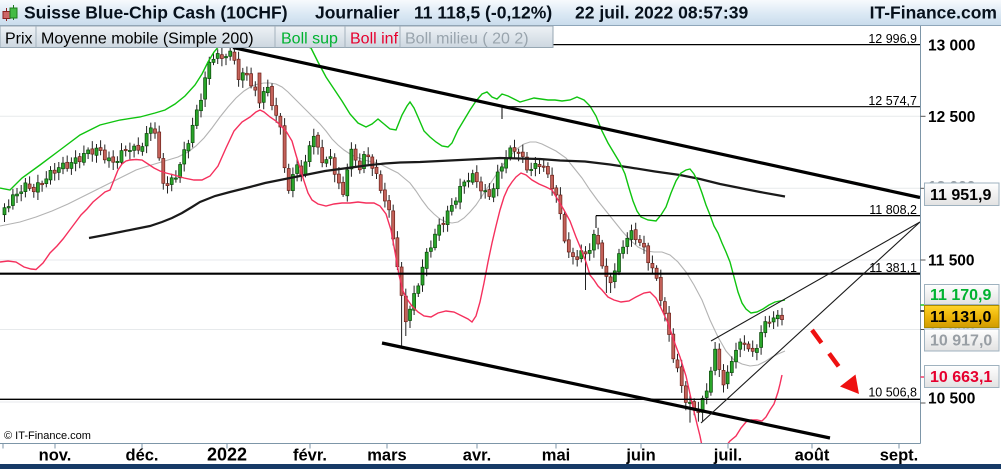 Image resolution: width=1001 pixels, height=474 pixels. Describe the element at coordinates (374, 39) in the screenshot. I see `svg-text: Boll inf` at that location.